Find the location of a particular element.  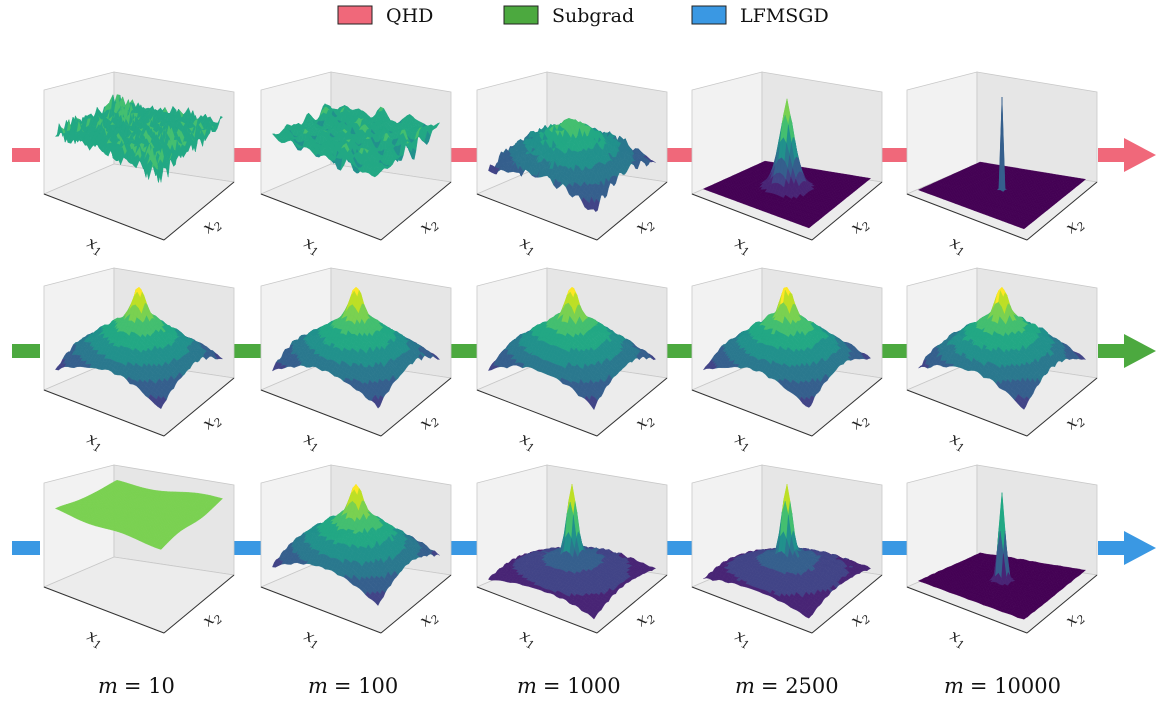

surface-panel-r1-c1: x1 x2 is located at coordinates (138, 165).